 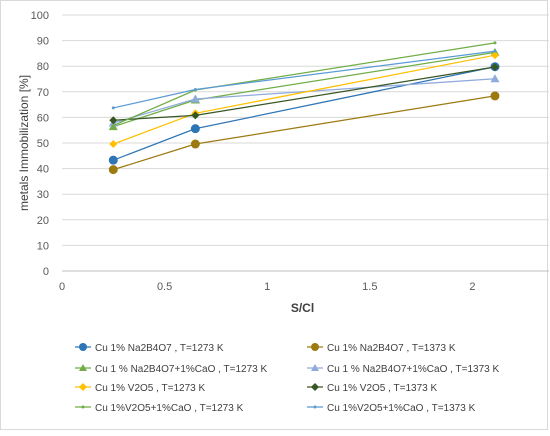 I want to click on legend-label: Cu 1%V2O5+1%CaO , T=1373 K, so click(x=401, y=408).